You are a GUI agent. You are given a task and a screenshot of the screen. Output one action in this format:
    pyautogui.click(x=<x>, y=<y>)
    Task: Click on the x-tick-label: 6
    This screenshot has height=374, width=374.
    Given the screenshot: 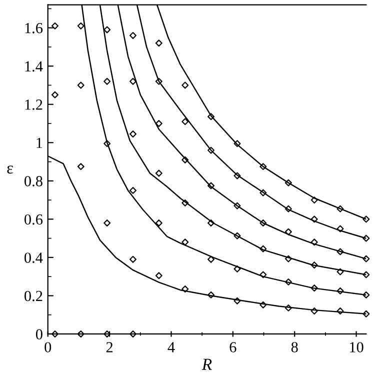 What is the action you would take?
    pyautogui.click(x=233, y=347)
    